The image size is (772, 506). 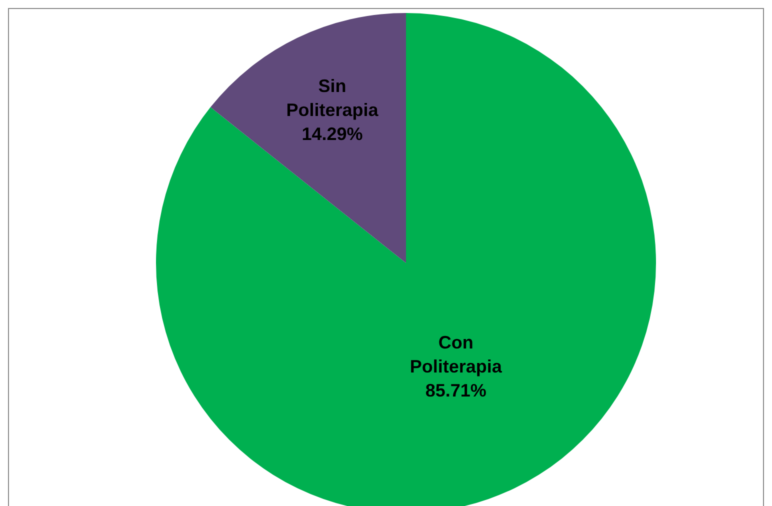 What do you see at coordinates (455, 390) in the screenshot?
I see `data-label: 85.71%` at bounding box center [455, 390].